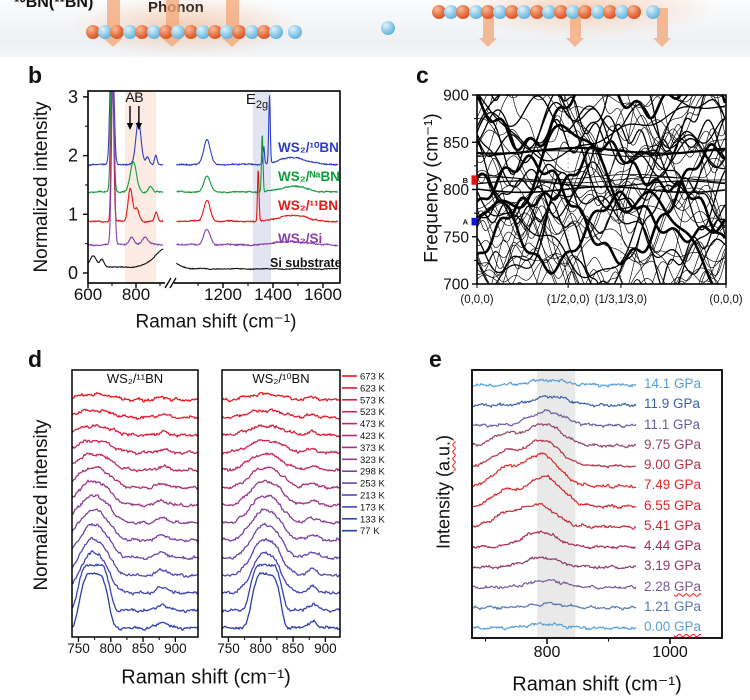 Image resolution: width=750 pixels, height=700 pixels. I want to click on panel-e-ylabel-pre: Intensity (, so click(443, 510).